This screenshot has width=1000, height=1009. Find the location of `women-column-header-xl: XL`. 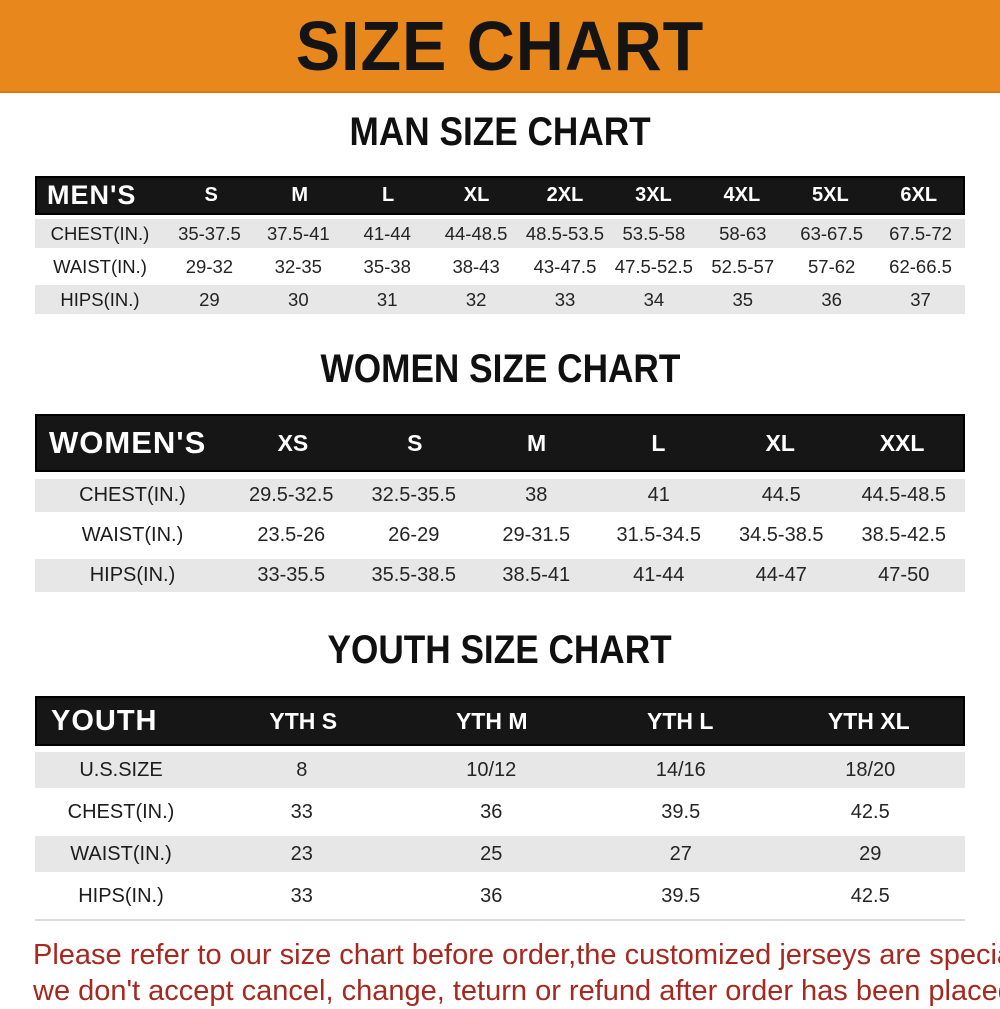

women-column-header-xl: XL is located at coordinates (780, 442).